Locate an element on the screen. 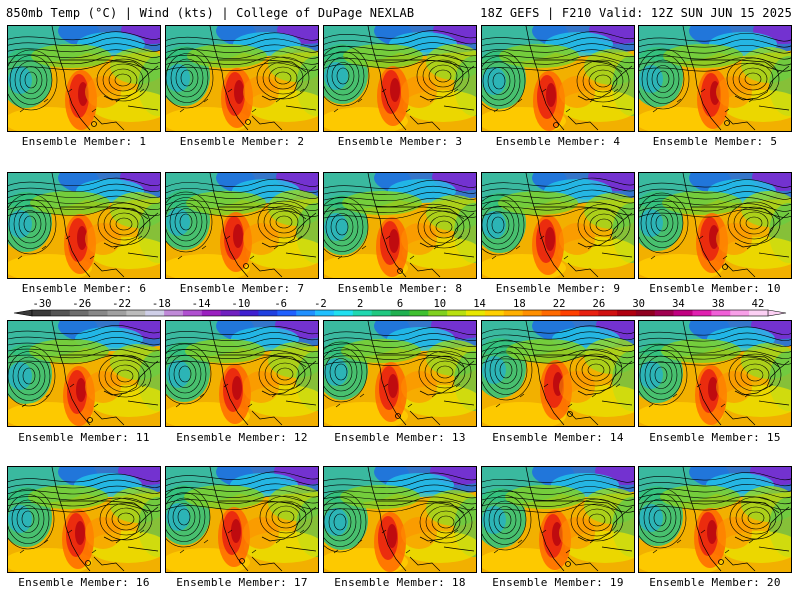 The image size is (800, 600). colorbar-tick-label: 6 is located at coordinates (400, 304).